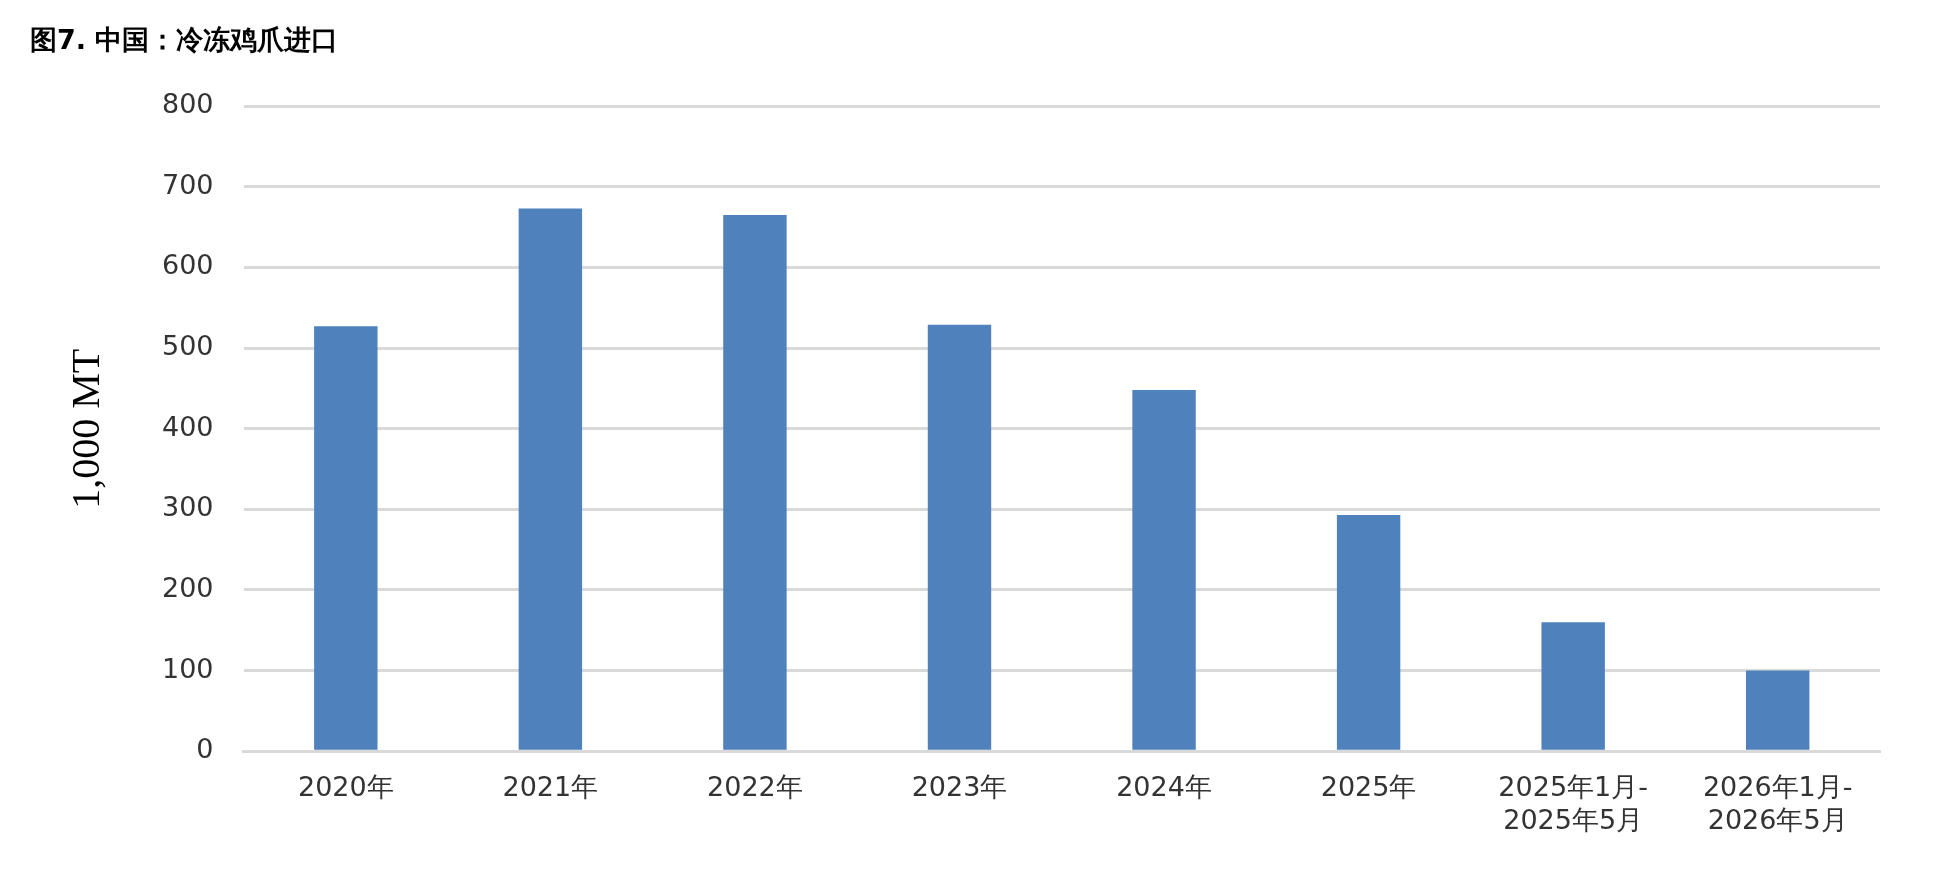 The image size is (1944, 888). What do you see at coordinates (755, 787) in the screenshot?
I see `x-tick-label: 2022年` at bounding box center [755, 787].